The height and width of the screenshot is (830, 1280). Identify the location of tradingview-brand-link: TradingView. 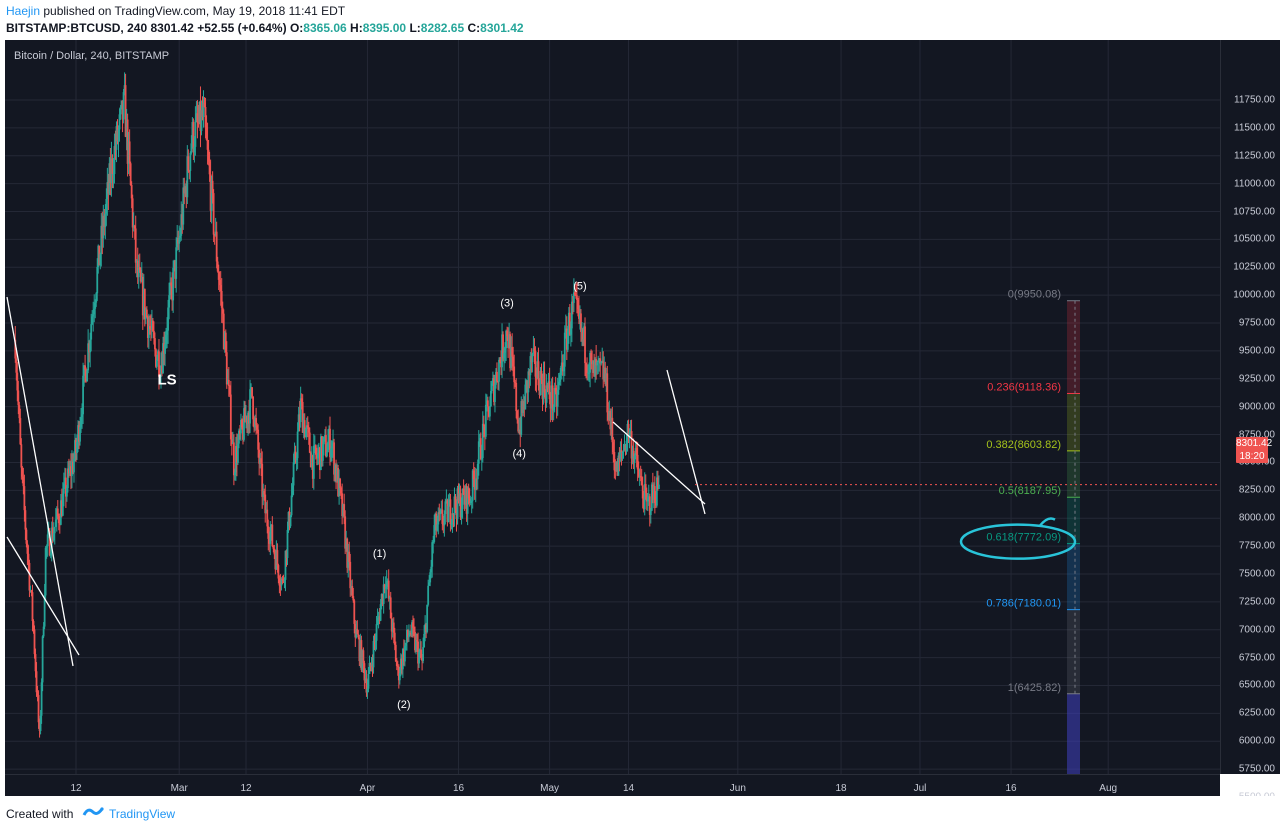
(142, 814).